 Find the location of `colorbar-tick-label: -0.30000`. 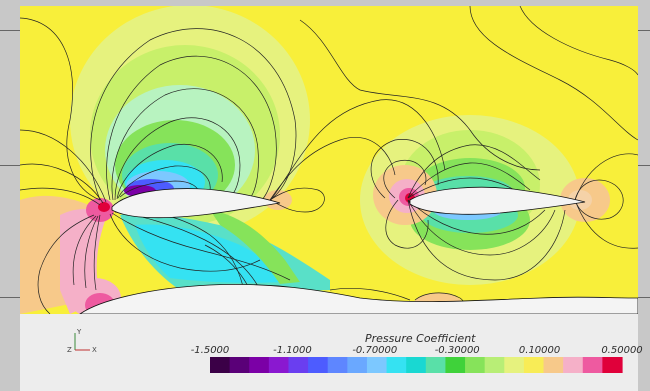

colorbar-tick-label: -0.30000 is located at coordinates (457, 350).